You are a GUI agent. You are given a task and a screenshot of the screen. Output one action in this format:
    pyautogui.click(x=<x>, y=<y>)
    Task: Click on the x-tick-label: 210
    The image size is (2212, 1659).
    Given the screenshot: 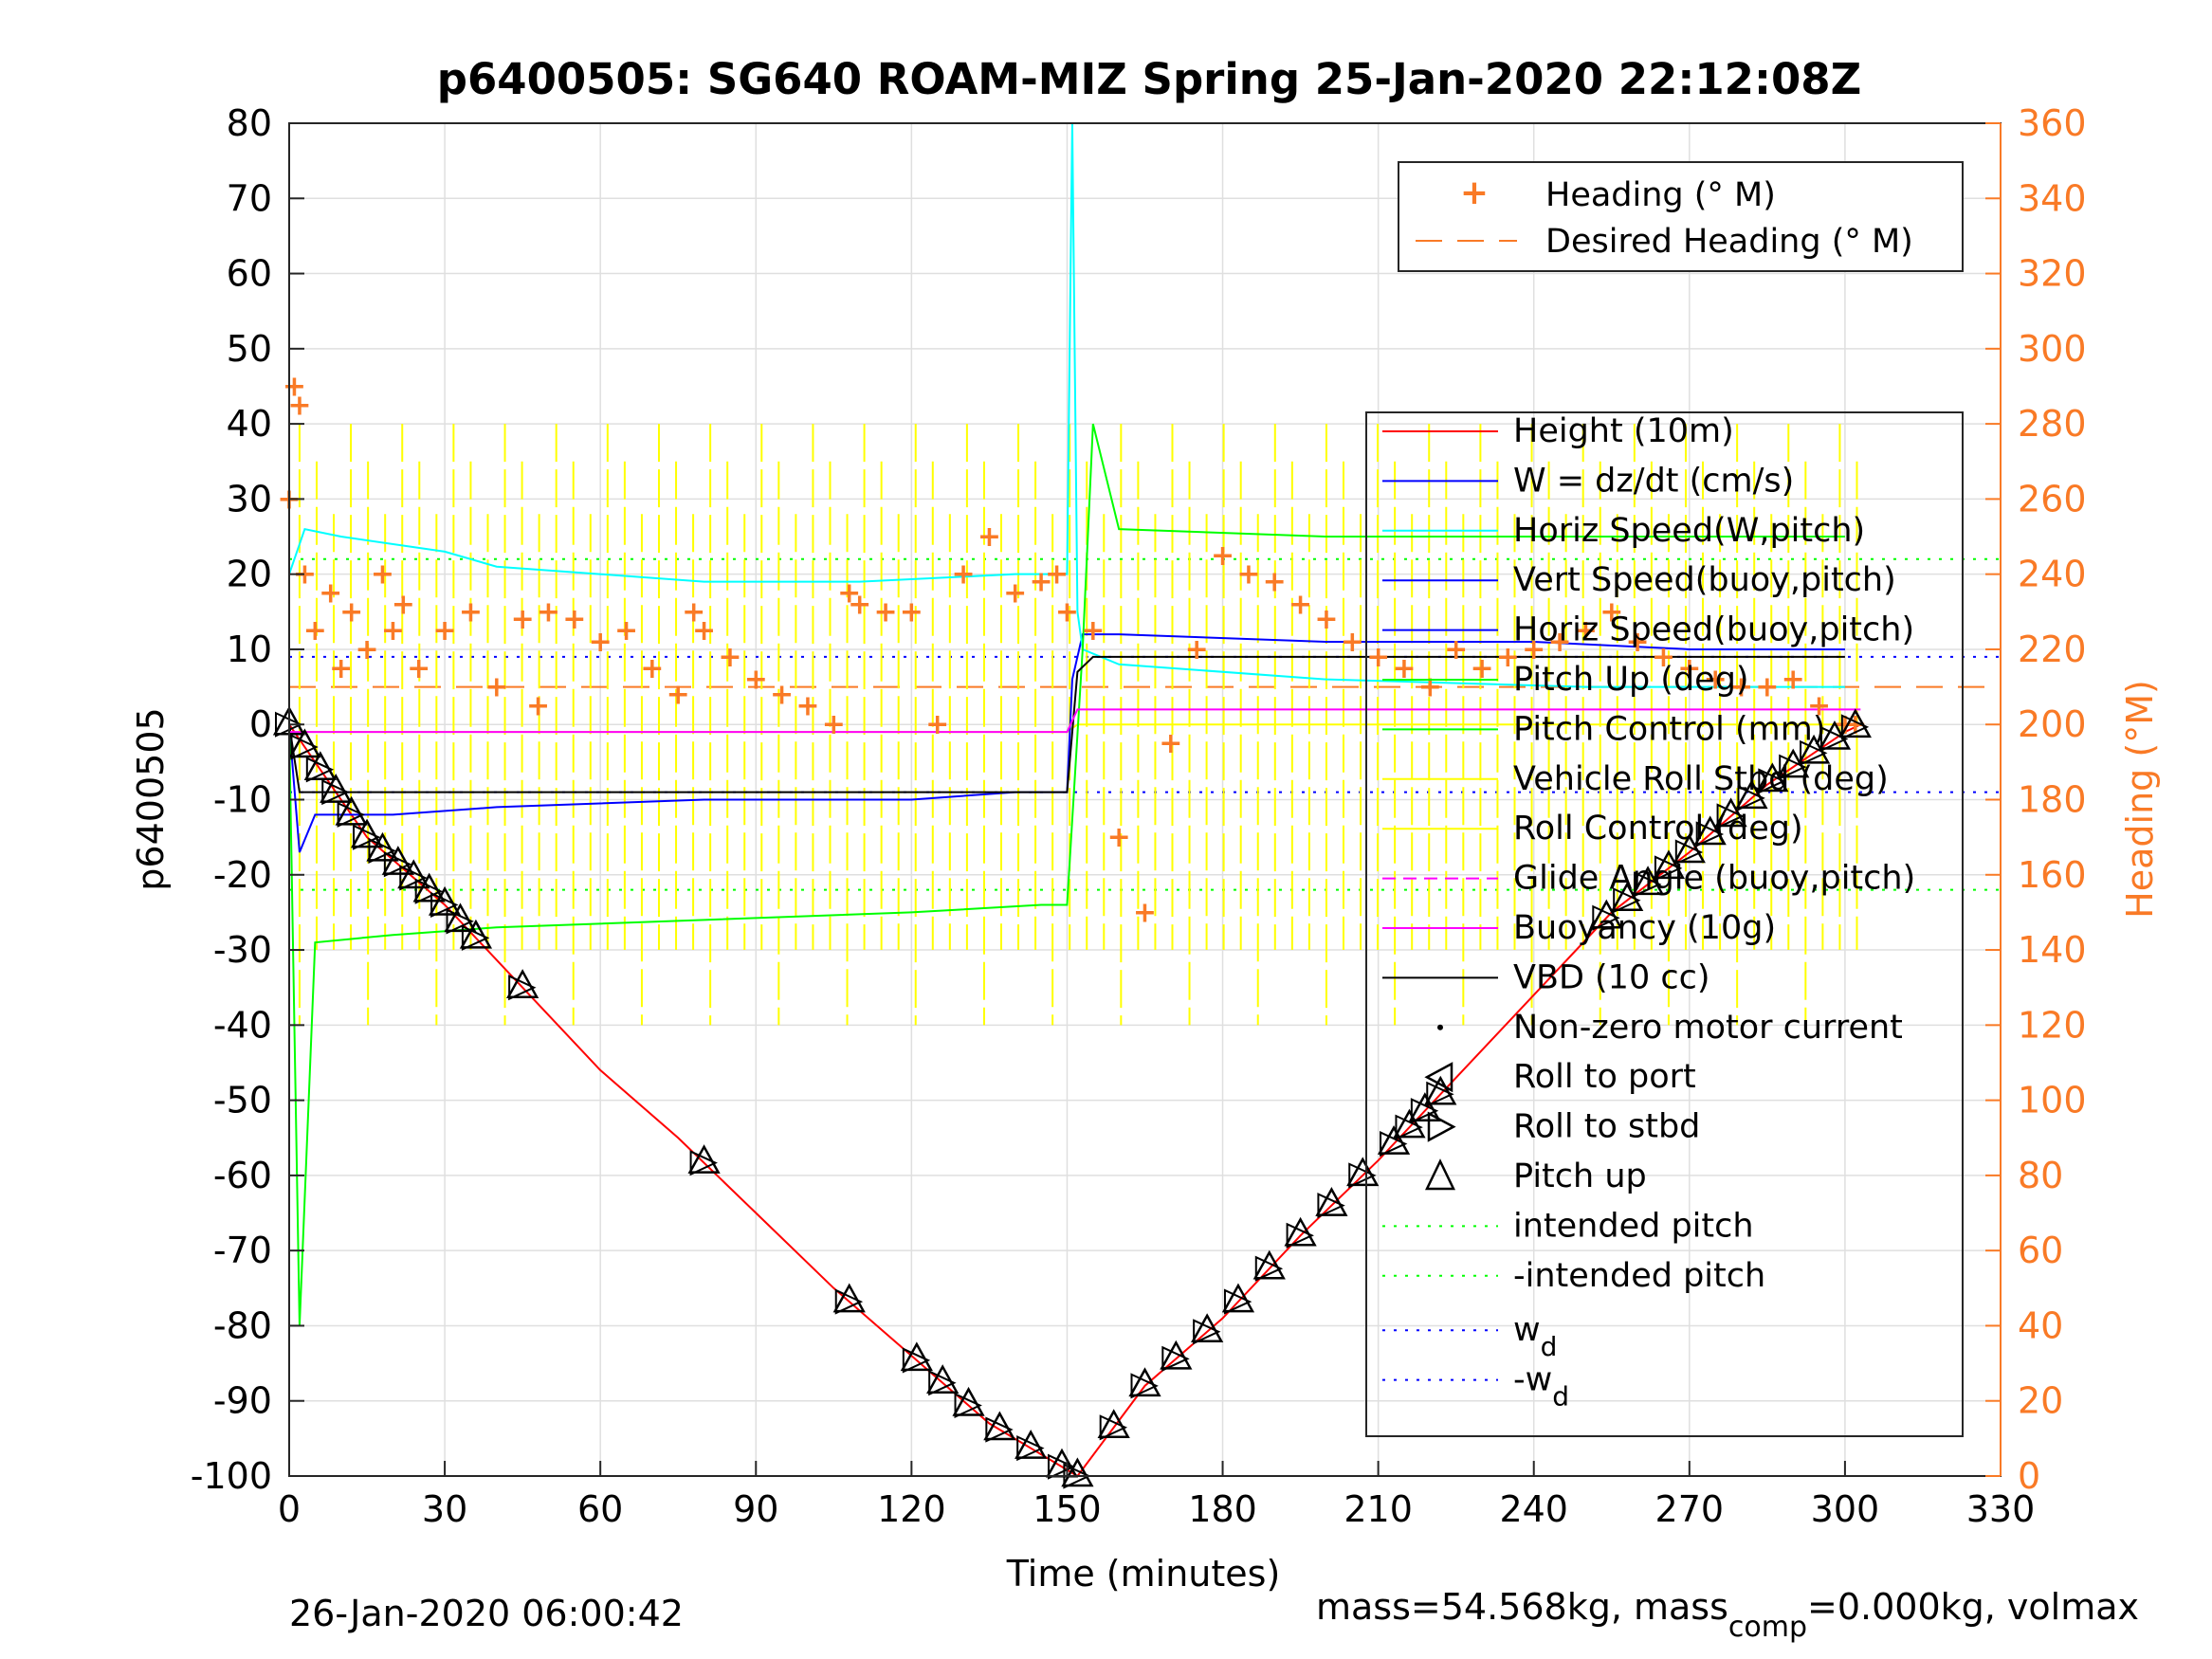 What is the action you would take?
    pyautogui.click(x=1378, y=1509)
    